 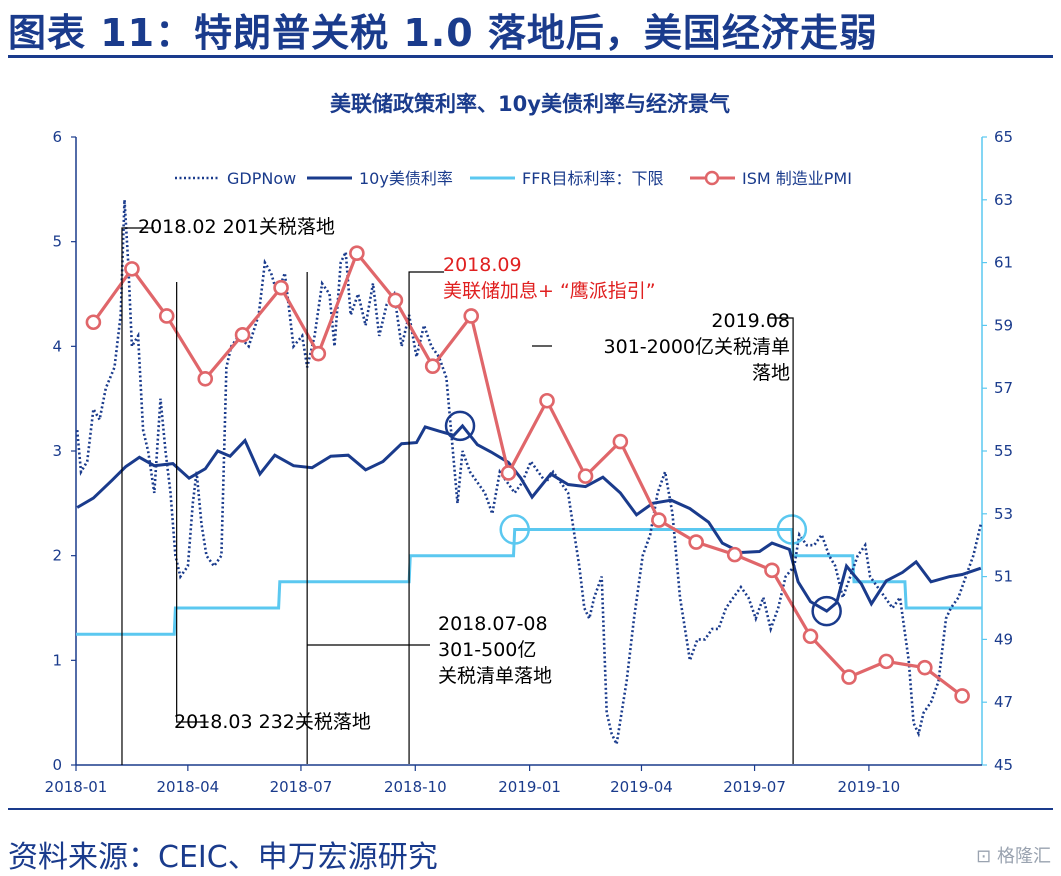 I want to click on watermark-logo-icon: ⊡, so click(x=984, y=856).